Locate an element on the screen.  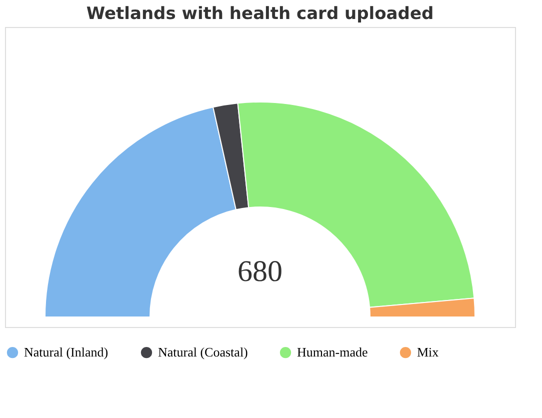
legend-label: Natural (Inland) is located at coordinates (66, 352).